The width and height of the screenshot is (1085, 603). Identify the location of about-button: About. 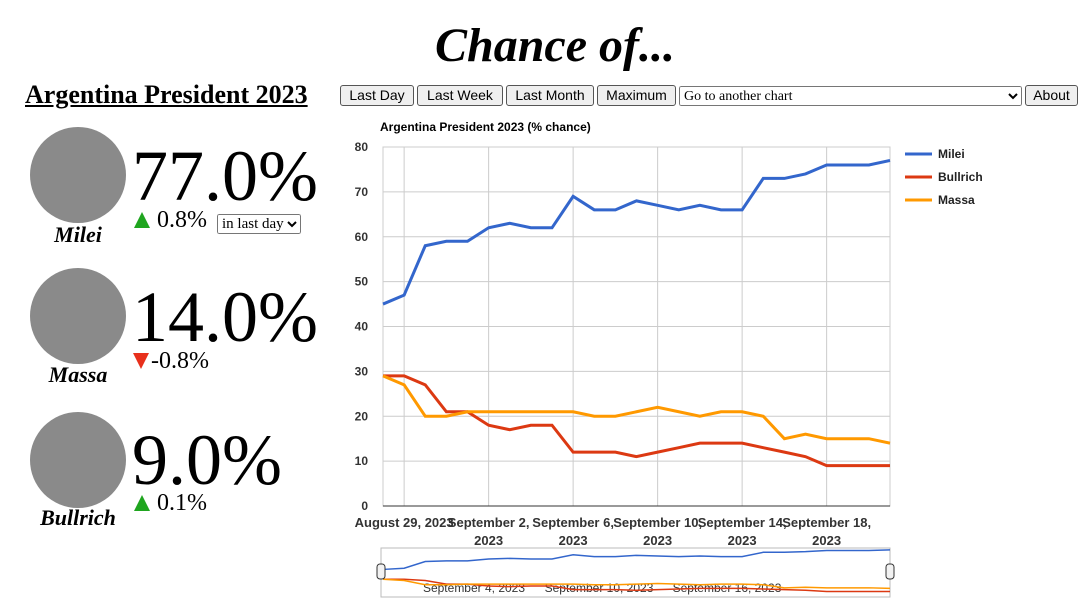
(1051, 95).